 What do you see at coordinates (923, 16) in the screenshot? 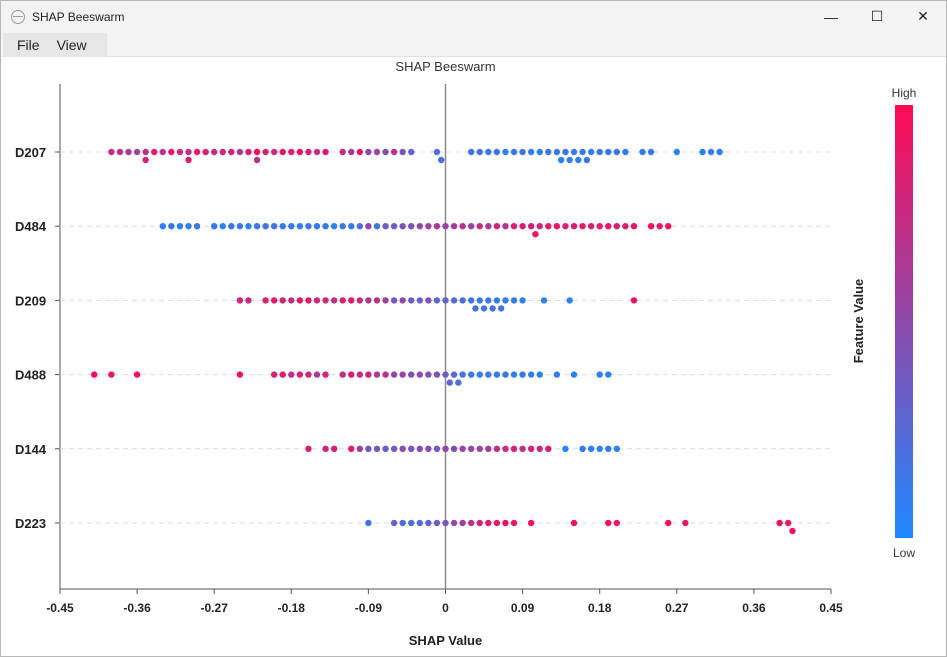
I see `close-button: ✕` at bounding box center [923, 16].